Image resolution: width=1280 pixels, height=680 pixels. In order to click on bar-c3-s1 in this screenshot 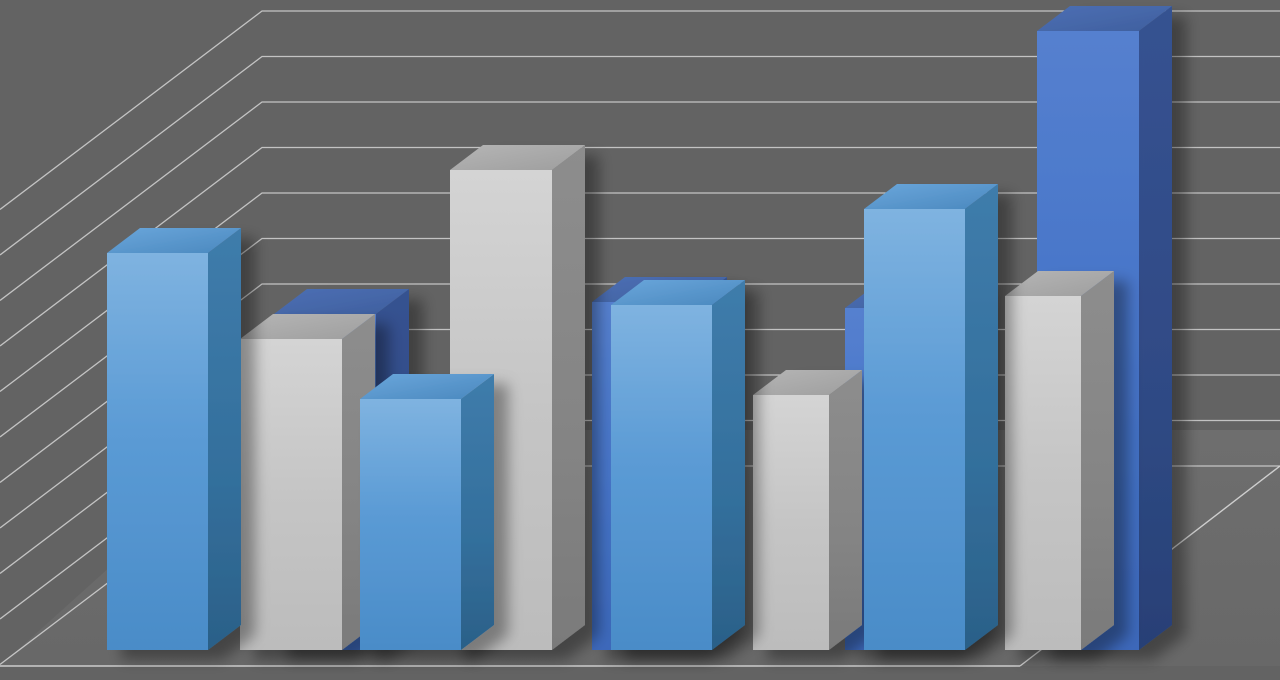, I will do `click(678, 465)`.